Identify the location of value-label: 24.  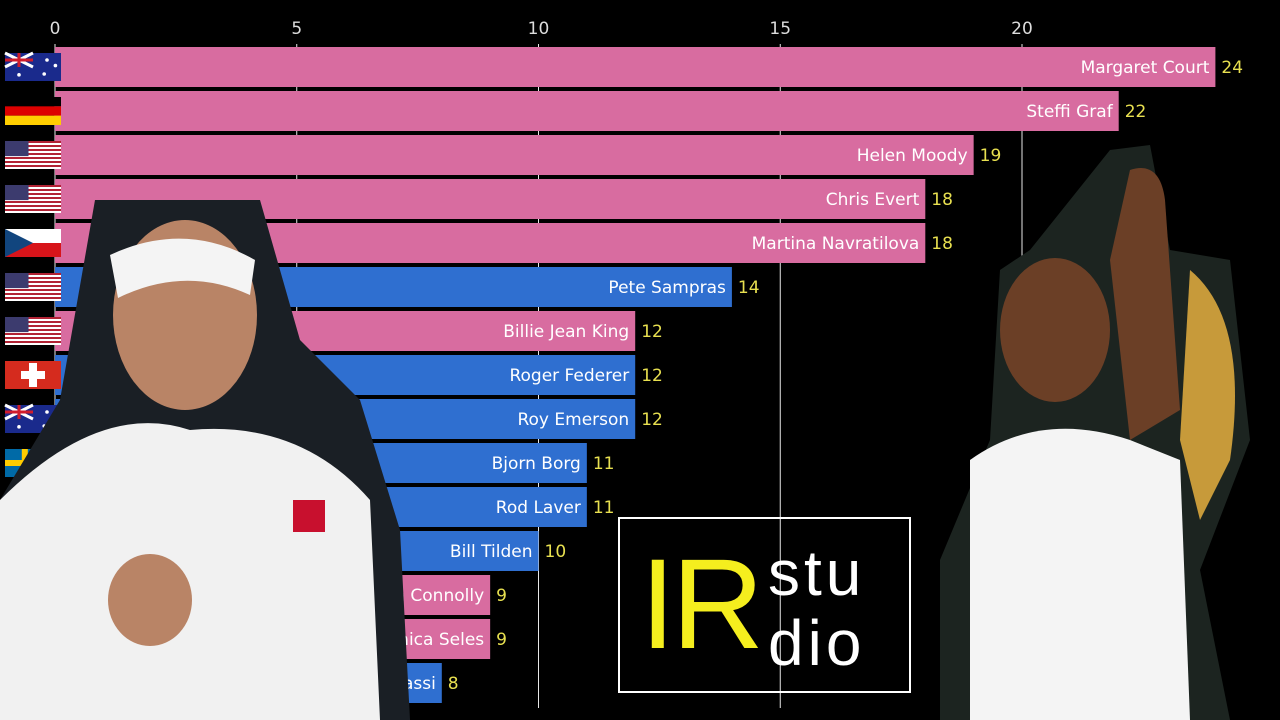
(1232, 68).